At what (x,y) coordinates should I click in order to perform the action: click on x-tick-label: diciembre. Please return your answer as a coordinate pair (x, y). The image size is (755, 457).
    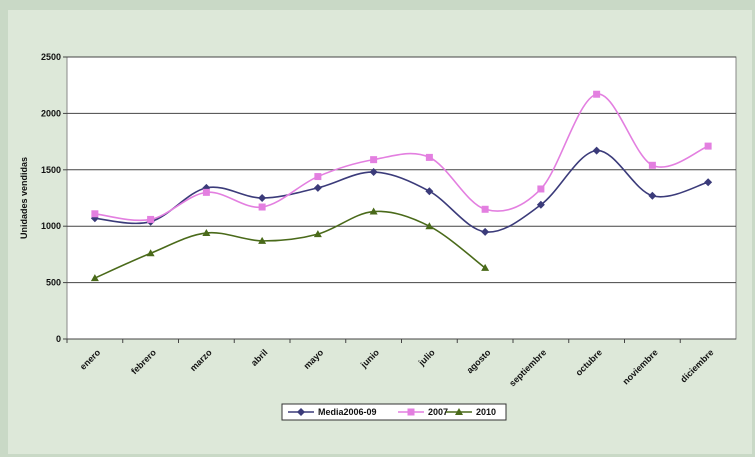
    Looking at the image, I should click on (696, 365).